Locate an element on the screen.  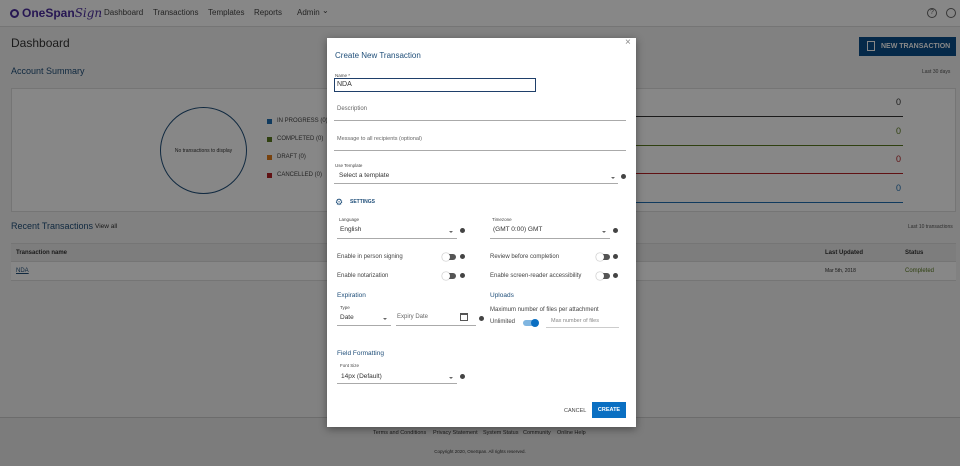
legend-label: DRAFT (0) is located at coordinates (291, 157).